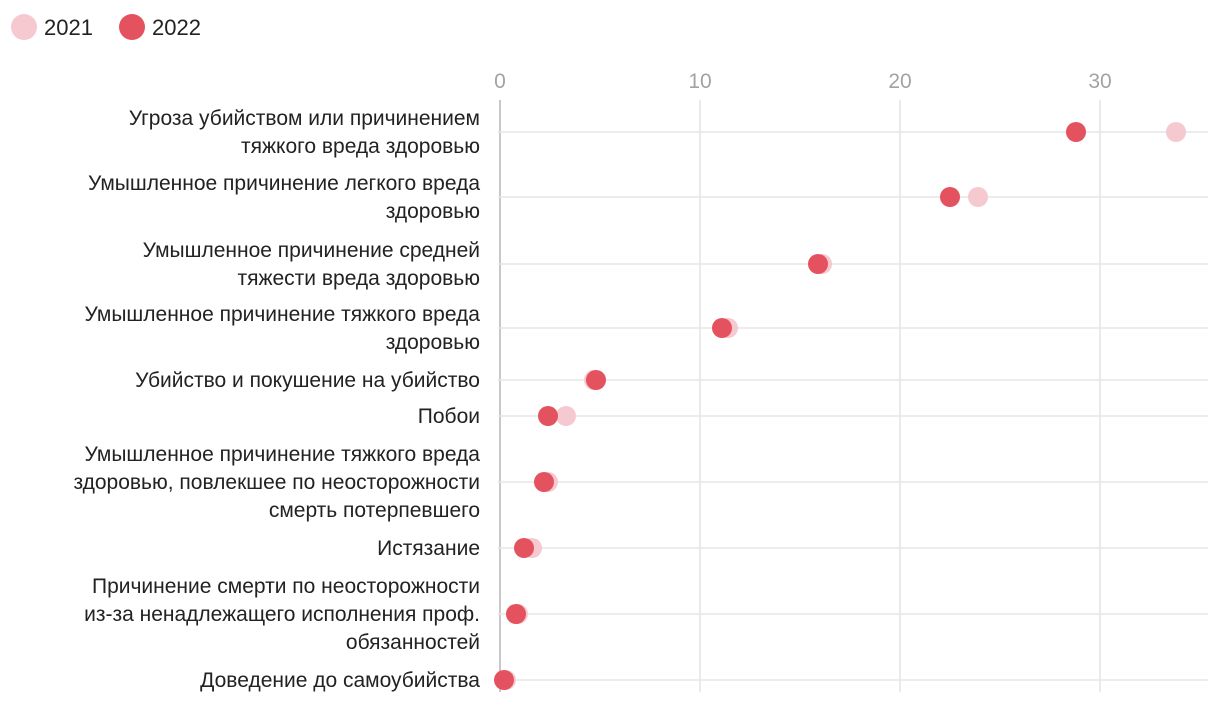 The width and height of the screenshot is (1220, 706). Describe the element at coordinates (699, 81) in the screenshot. I see `x-tick-label: 10` at that location.